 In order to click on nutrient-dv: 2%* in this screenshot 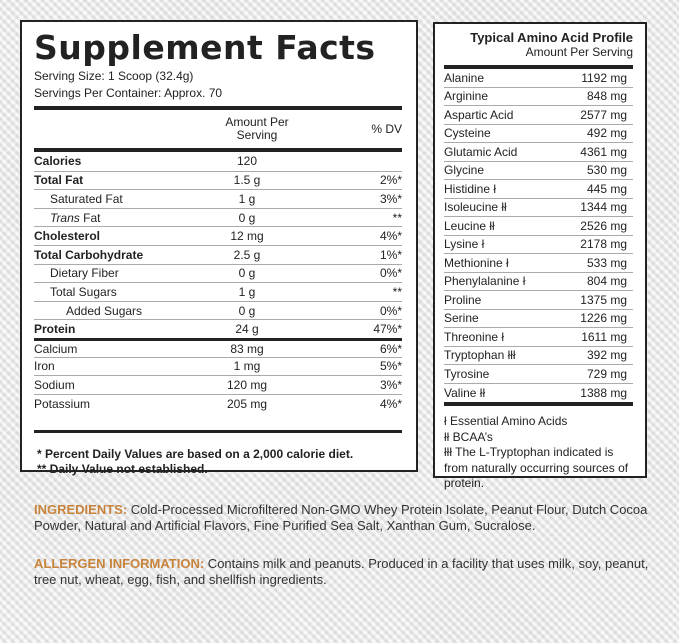, I will do `click(390, 180)`.